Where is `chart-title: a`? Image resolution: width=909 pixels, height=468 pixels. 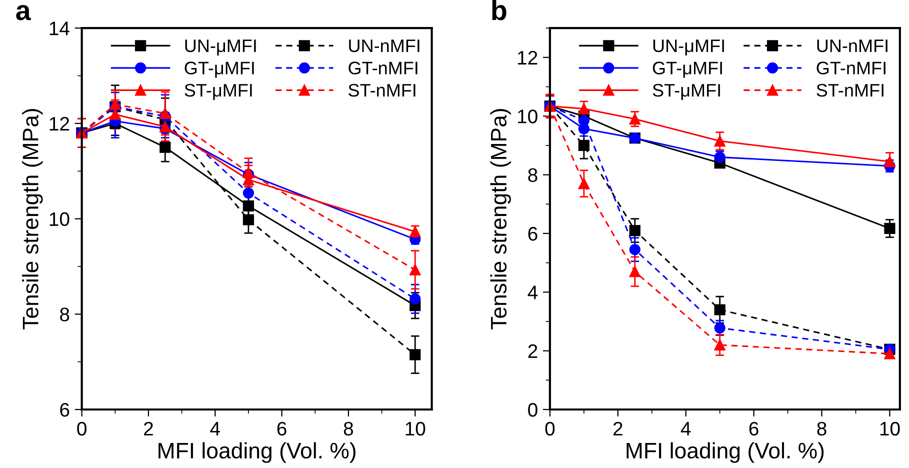 chart-title: a is located at coordinates (23, 12).